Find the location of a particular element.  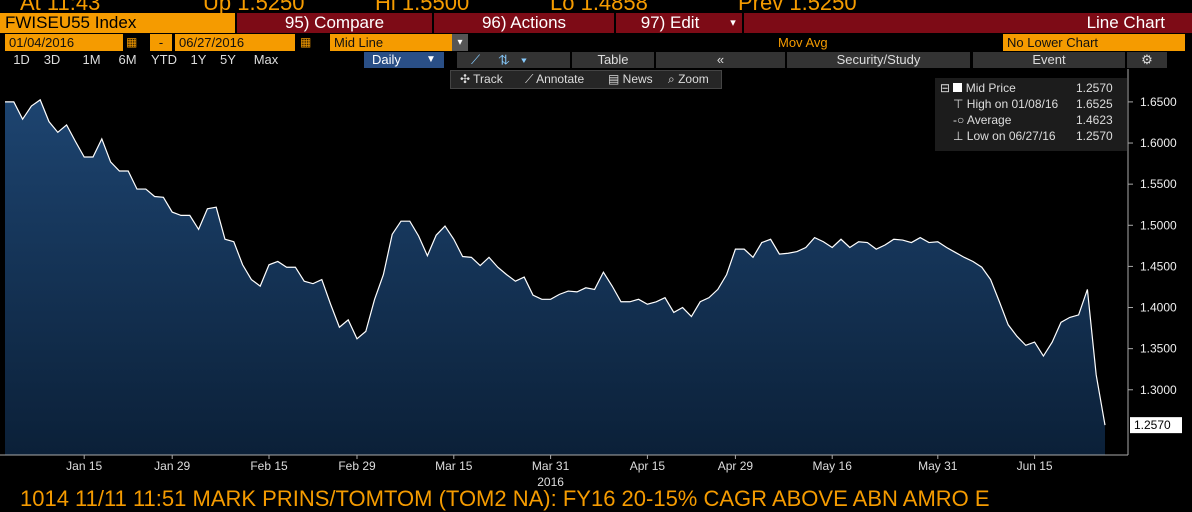

tool-label: Annotate is located at coordinates (560, 79).